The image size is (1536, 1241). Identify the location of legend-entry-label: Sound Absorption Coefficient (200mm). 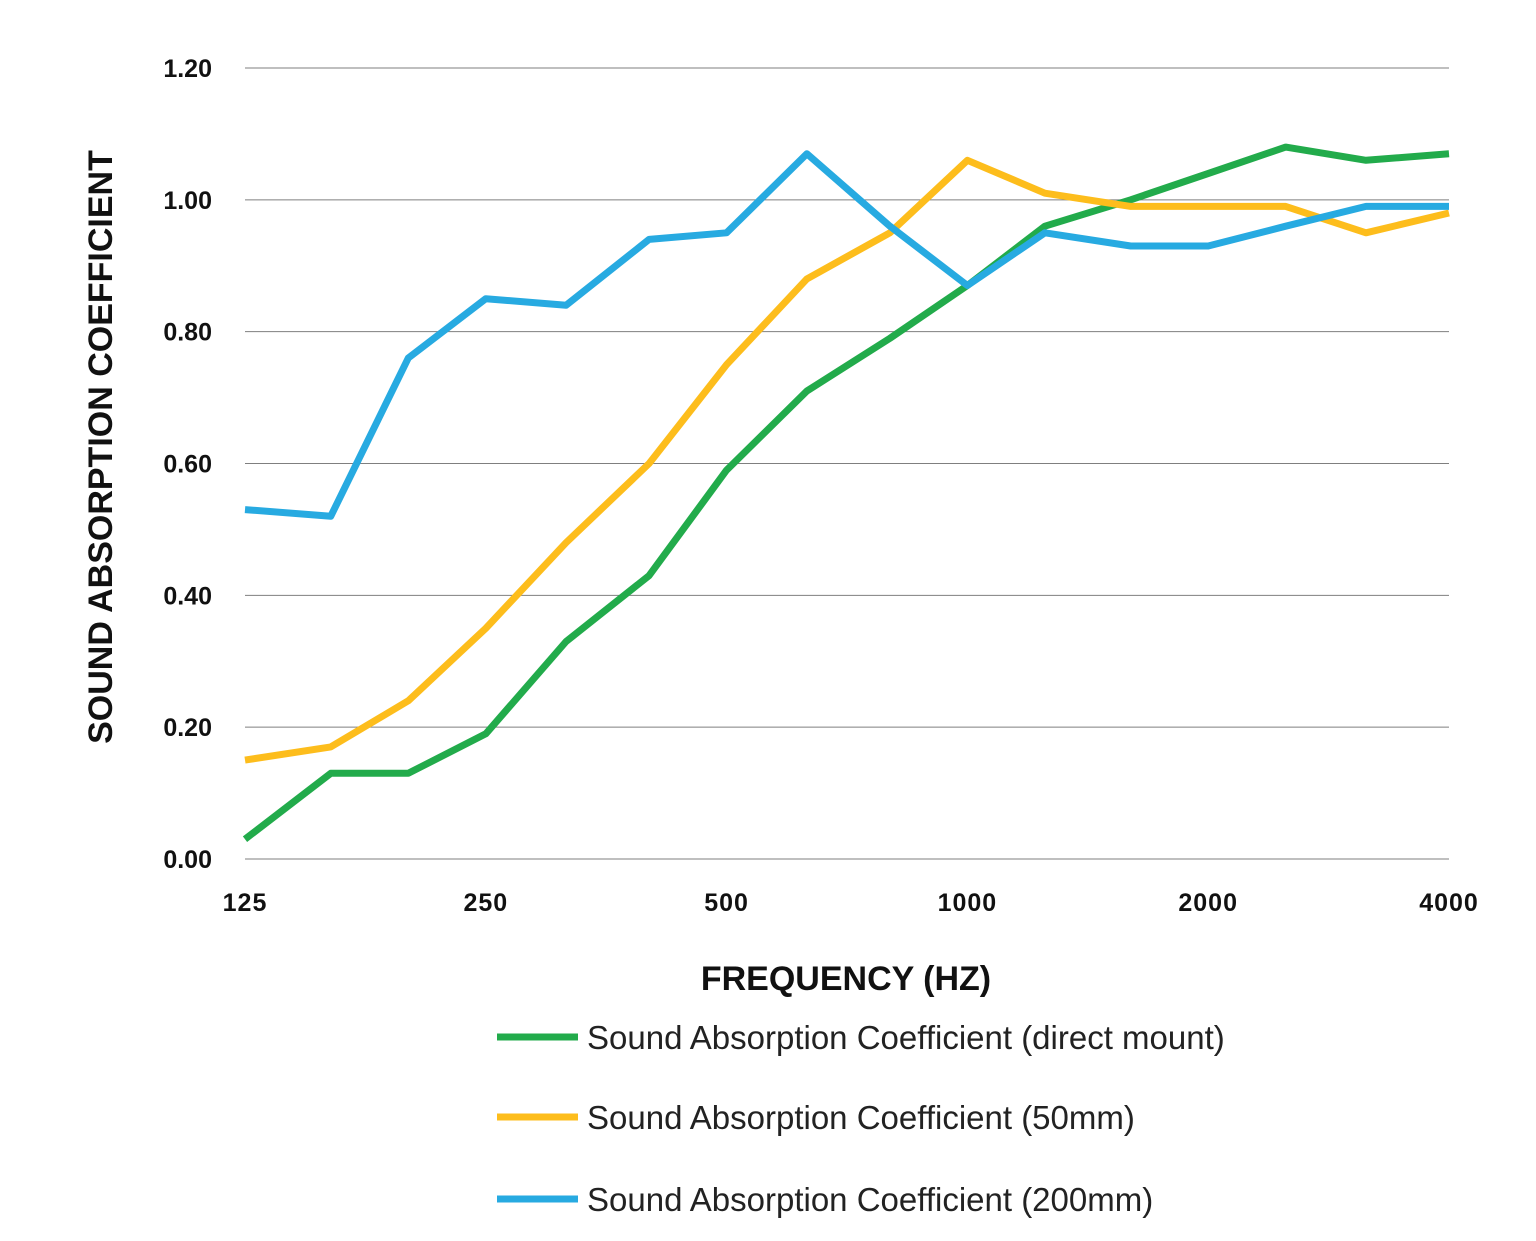
(870, 1199).